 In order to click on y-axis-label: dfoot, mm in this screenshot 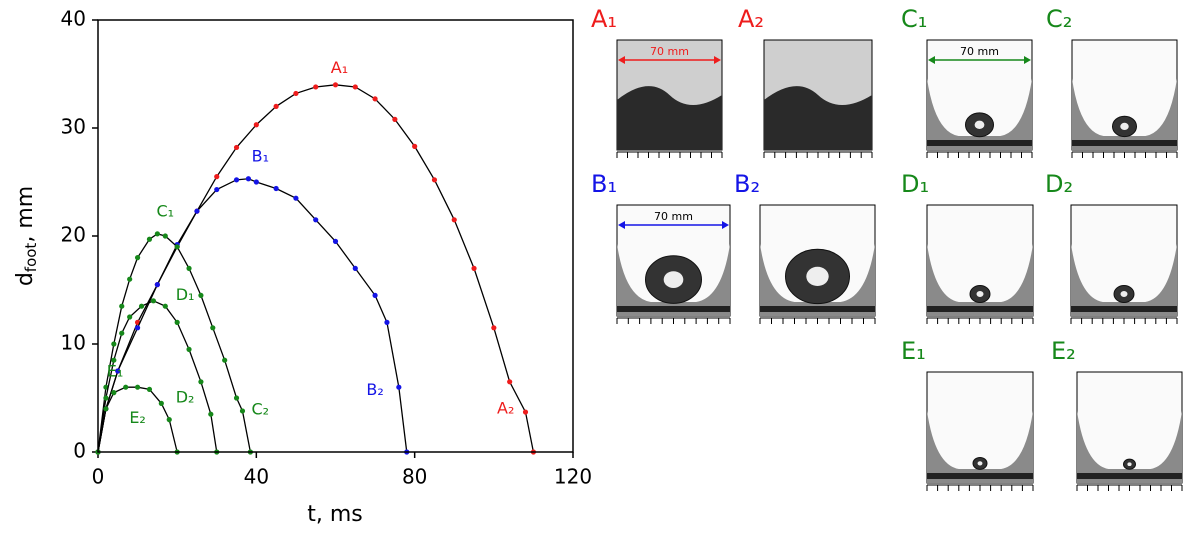, I will do `click(26, 236)`.